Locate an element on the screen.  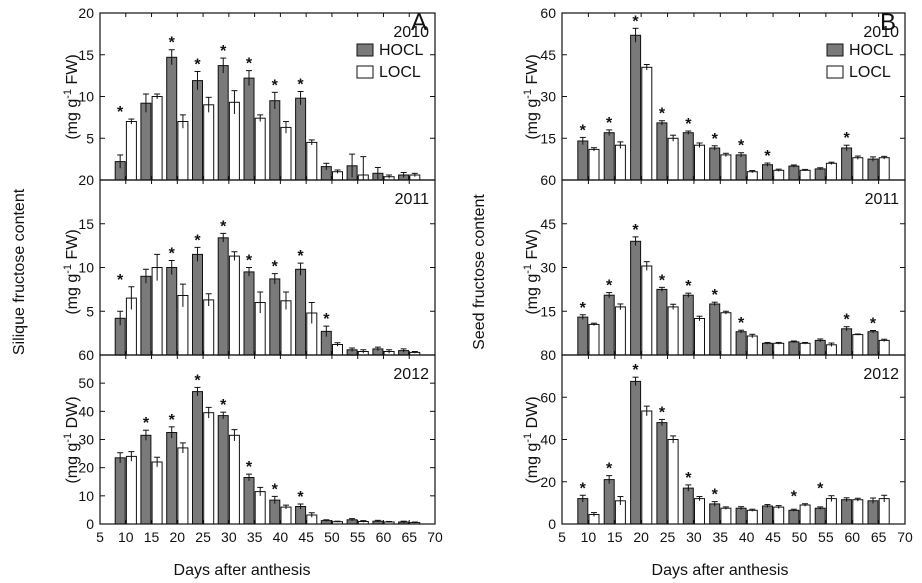
x-tick-label: 20 is located at coordinates (641, 537).